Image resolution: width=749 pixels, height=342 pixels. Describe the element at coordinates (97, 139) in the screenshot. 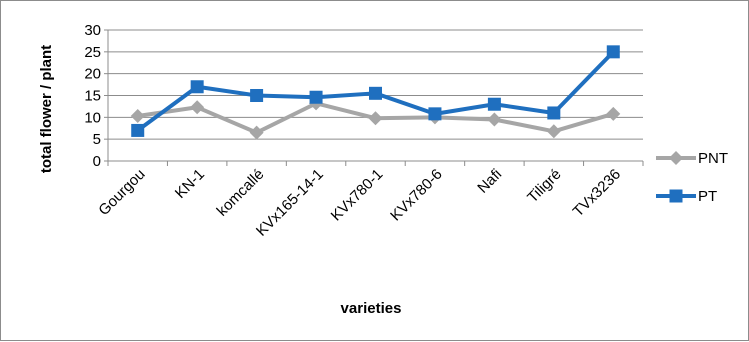

I see `y-tick-label: 5` at that location.